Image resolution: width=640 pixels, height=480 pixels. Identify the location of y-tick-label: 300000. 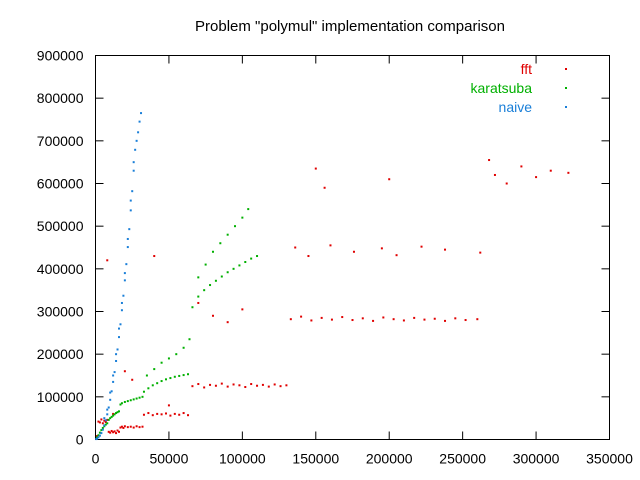
(60, 312).